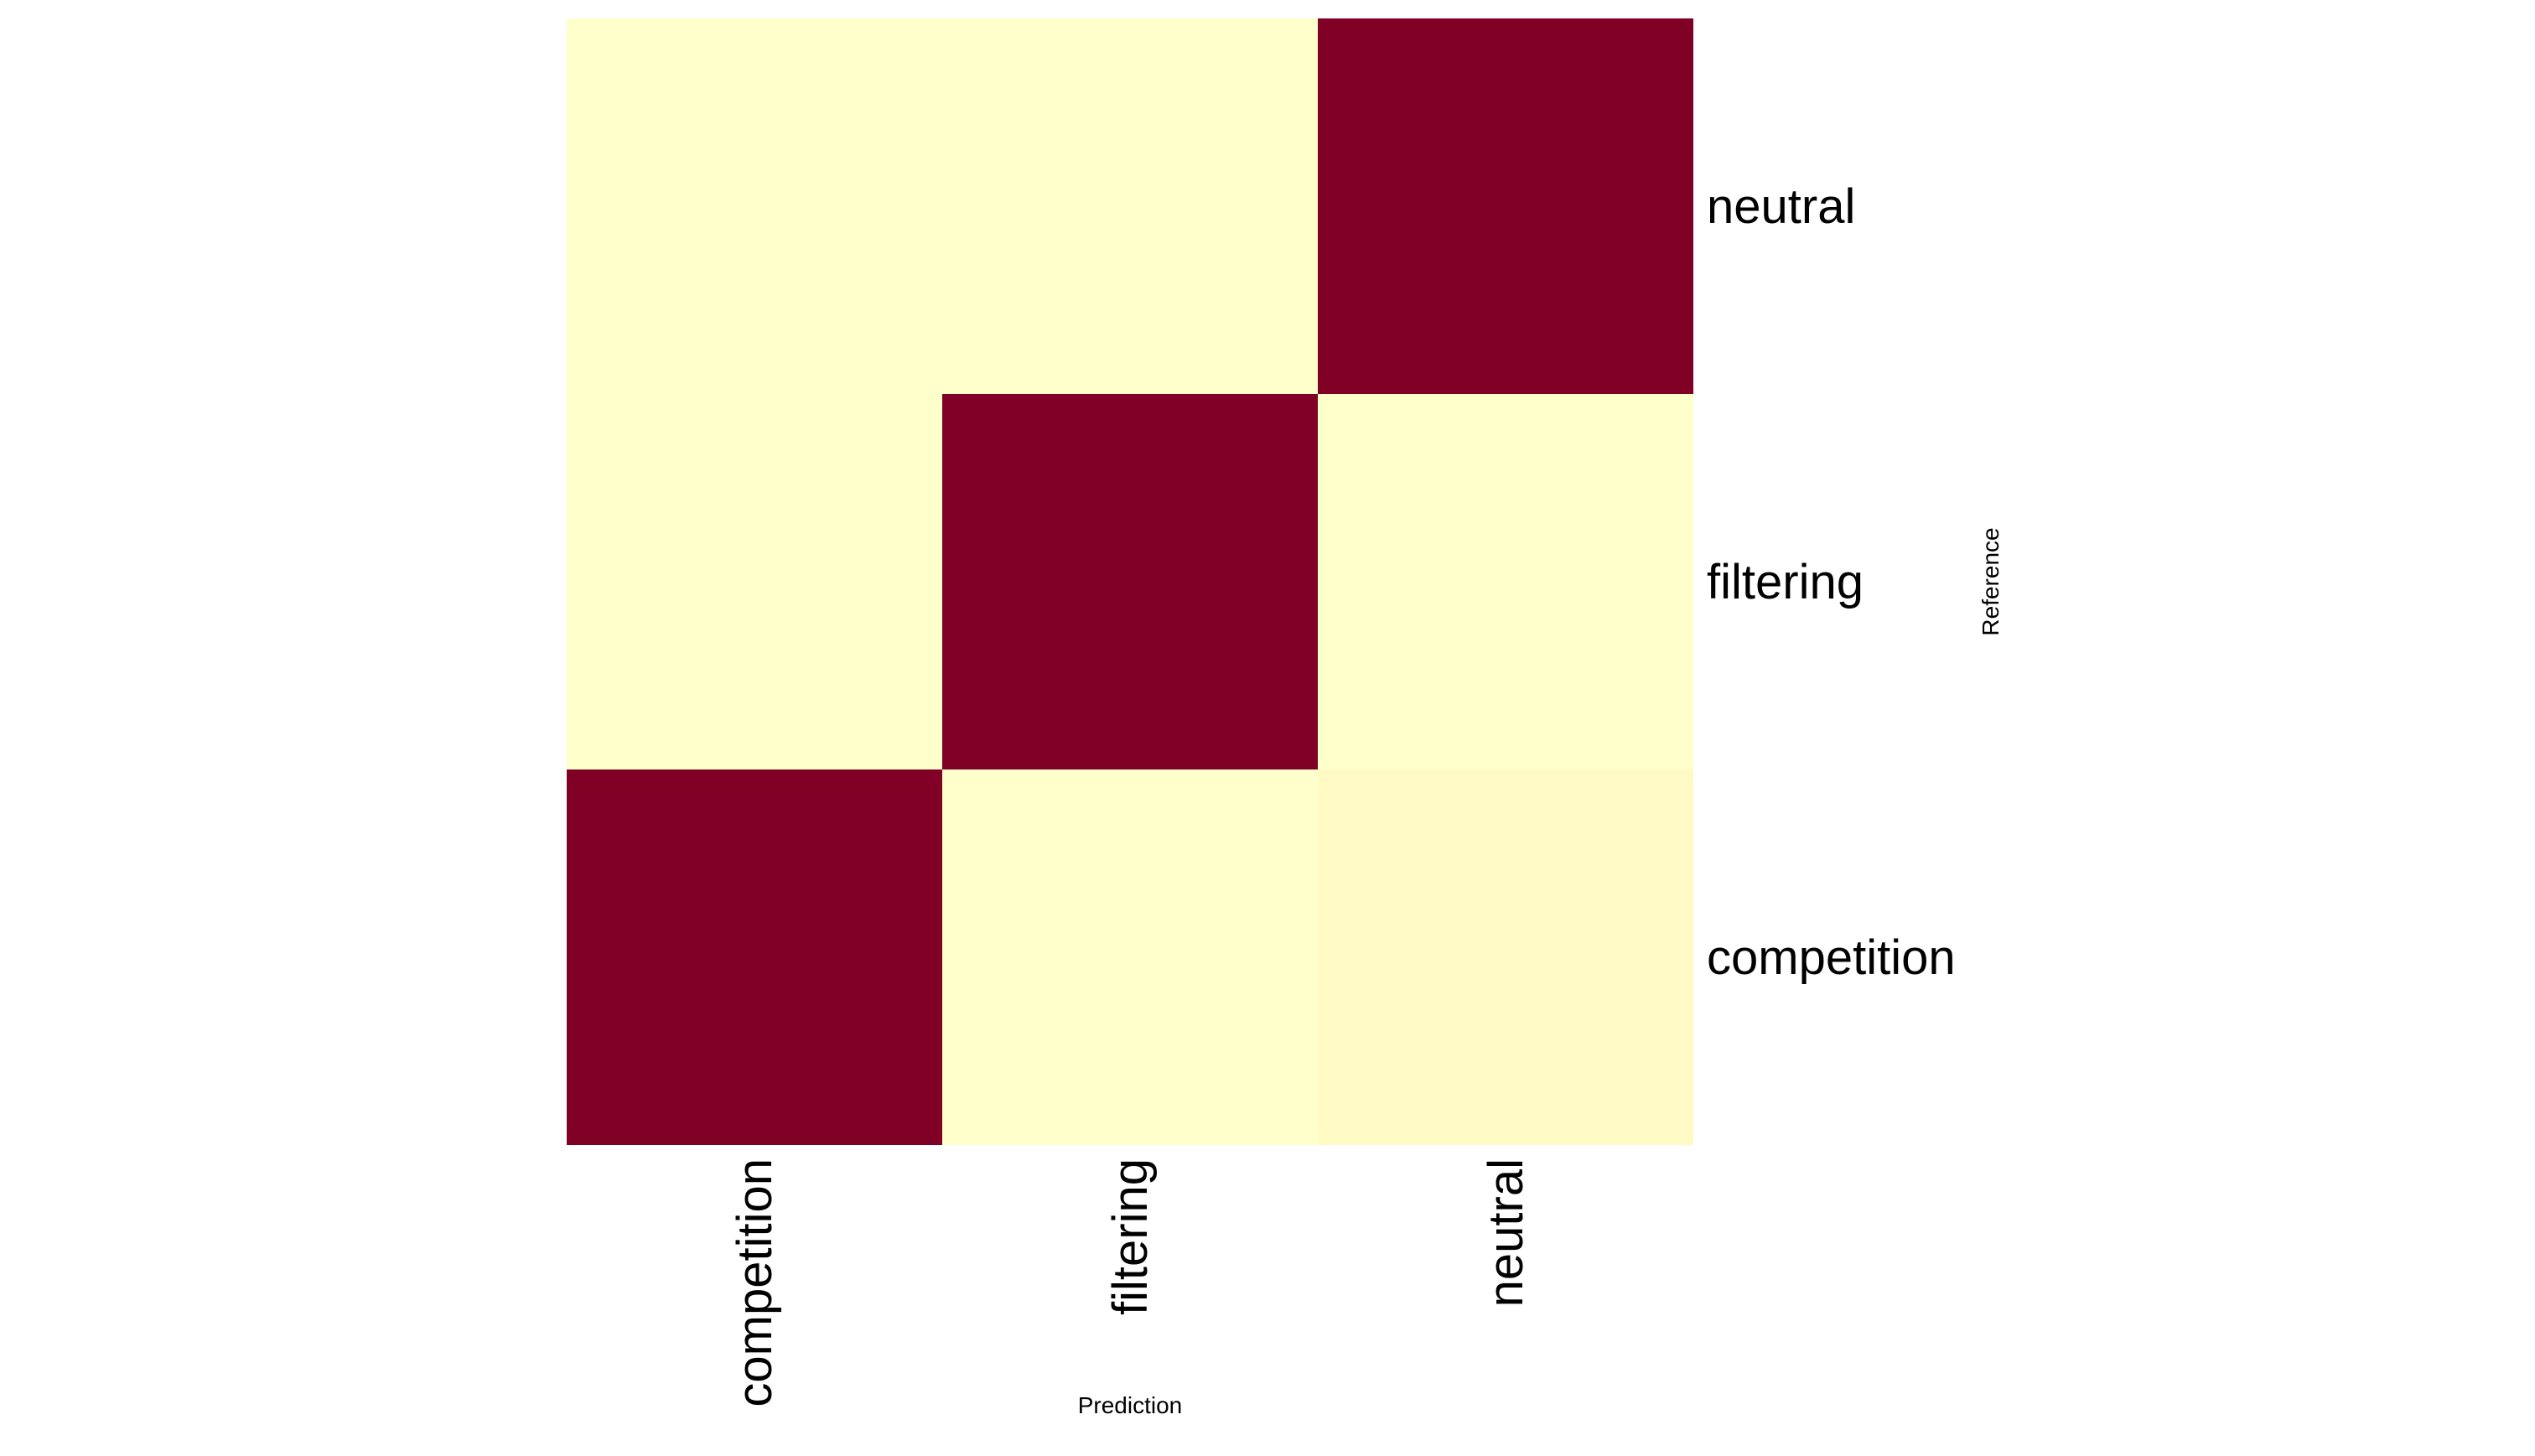 This screenshot has width=2535, height=1456. What do you see at coordinates (1130, 206) in the screenshot?
I see `heatmap-cell-neutral-filtering` at bounding box center [1130, 206].